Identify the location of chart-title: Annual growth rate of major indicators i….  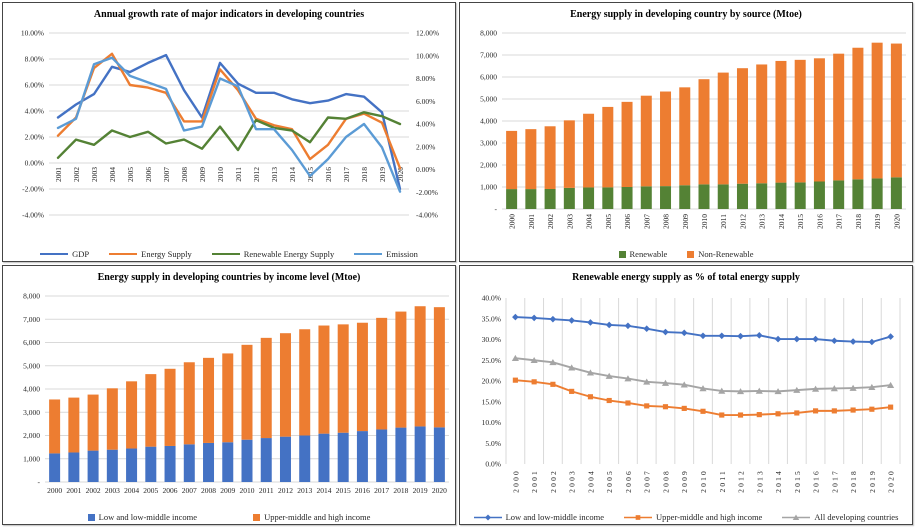
(229, 14).